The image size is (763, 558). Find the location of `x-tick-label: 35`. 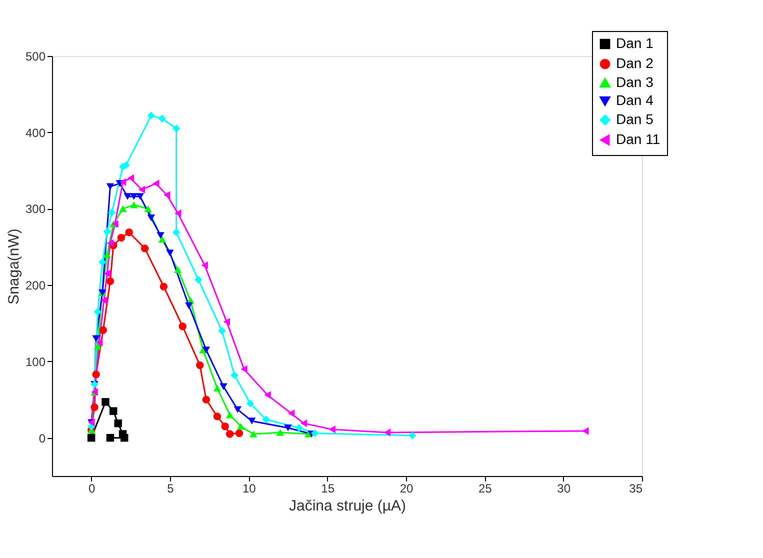

x-tick-label: 35 is located at coordinates (636, 489).